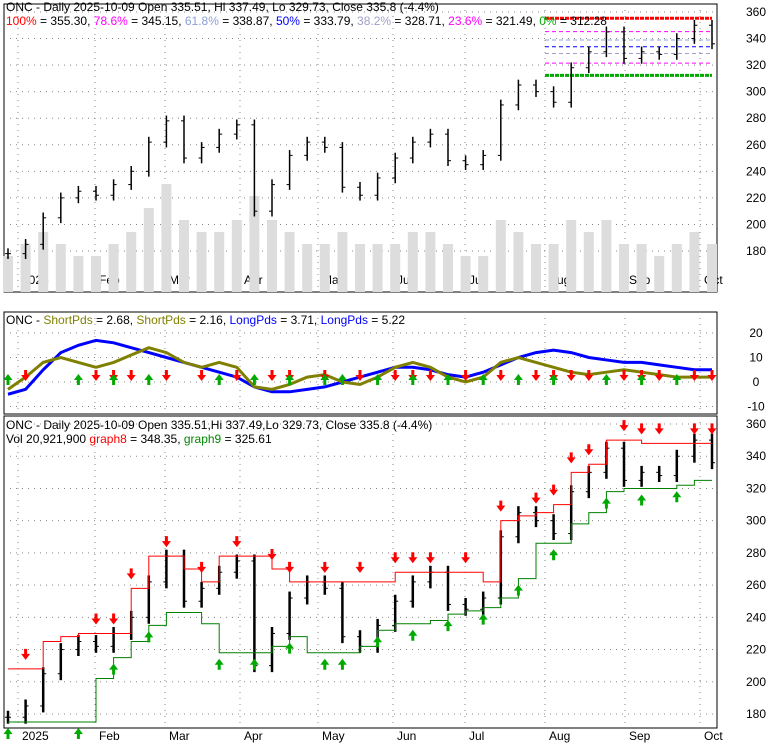  What do you see at coordinates (302, 320) in the screenshot?
I see `osc-value: 3.71` at bounding box center [302, 320].